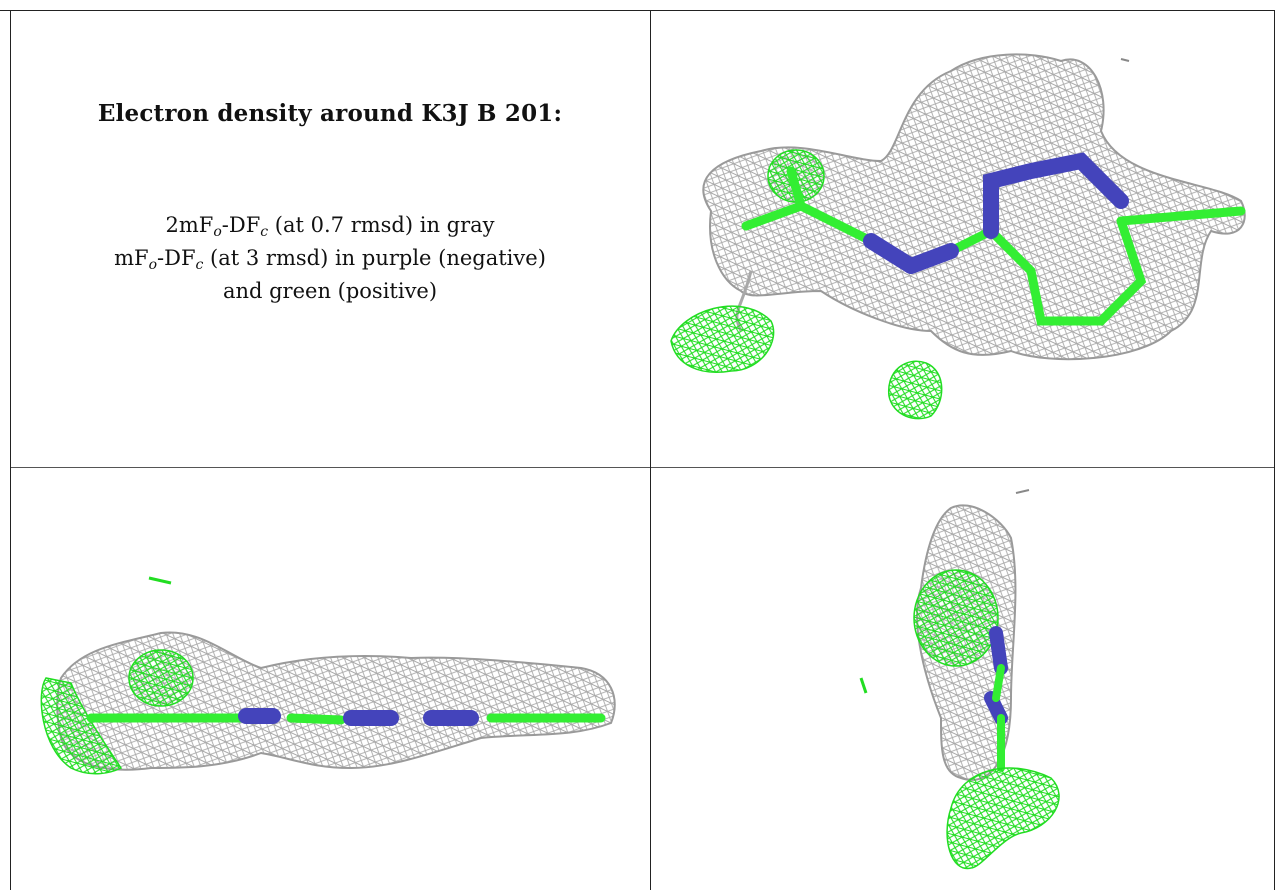  What do you see at coordinates (176, 258) in the screenshot?
I see `line2-mid: -DF` at bounding box center [176, 258].